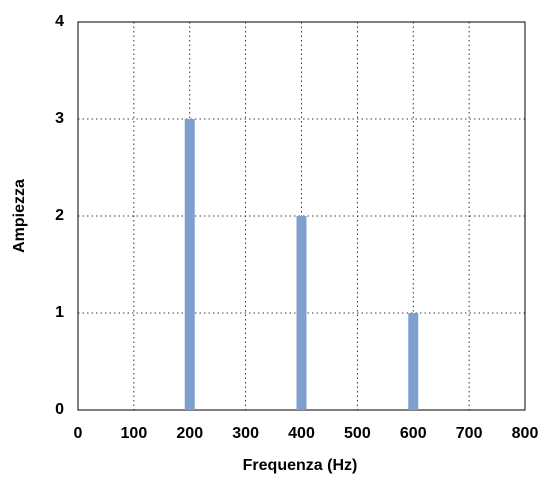 This screenshot has width=558, height=478. I want to click on x-tick-label: 800, so click(525, 433).